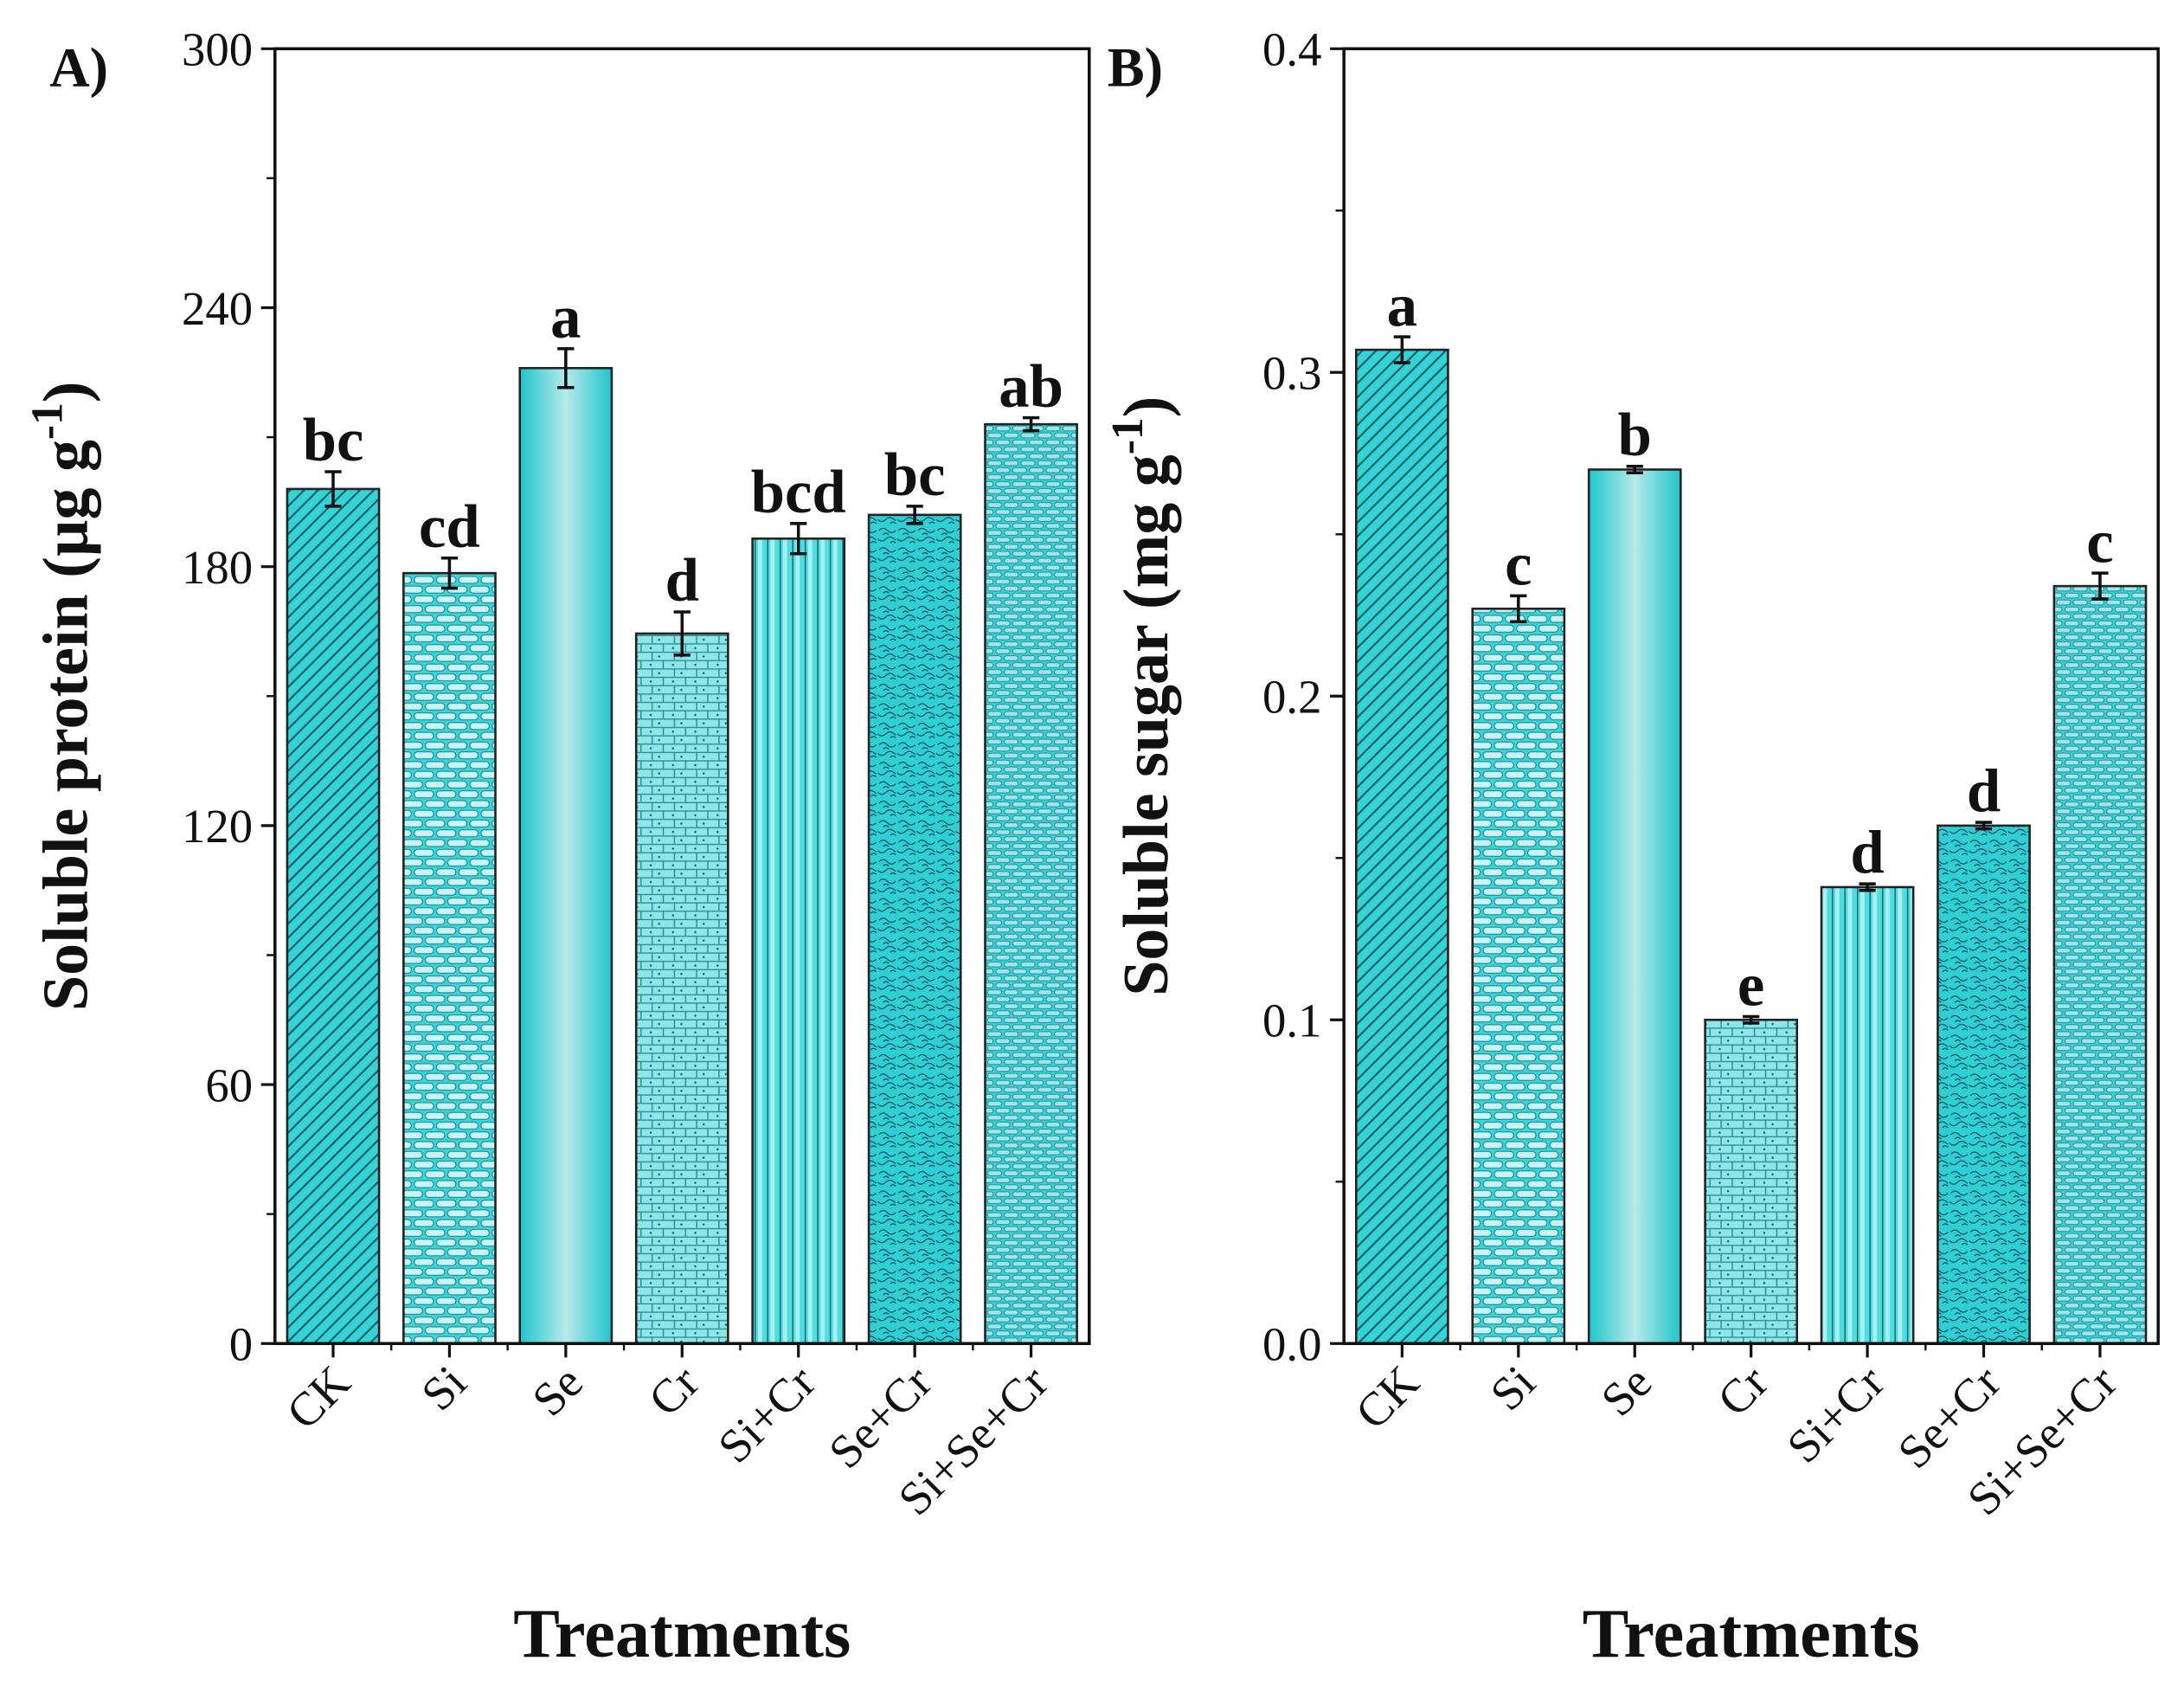 The image size is (2184, 1693). What do you see at coordinates (78, 68) in the screenshot?
I see `panel-label: A)` at bounding box center [78, 68].